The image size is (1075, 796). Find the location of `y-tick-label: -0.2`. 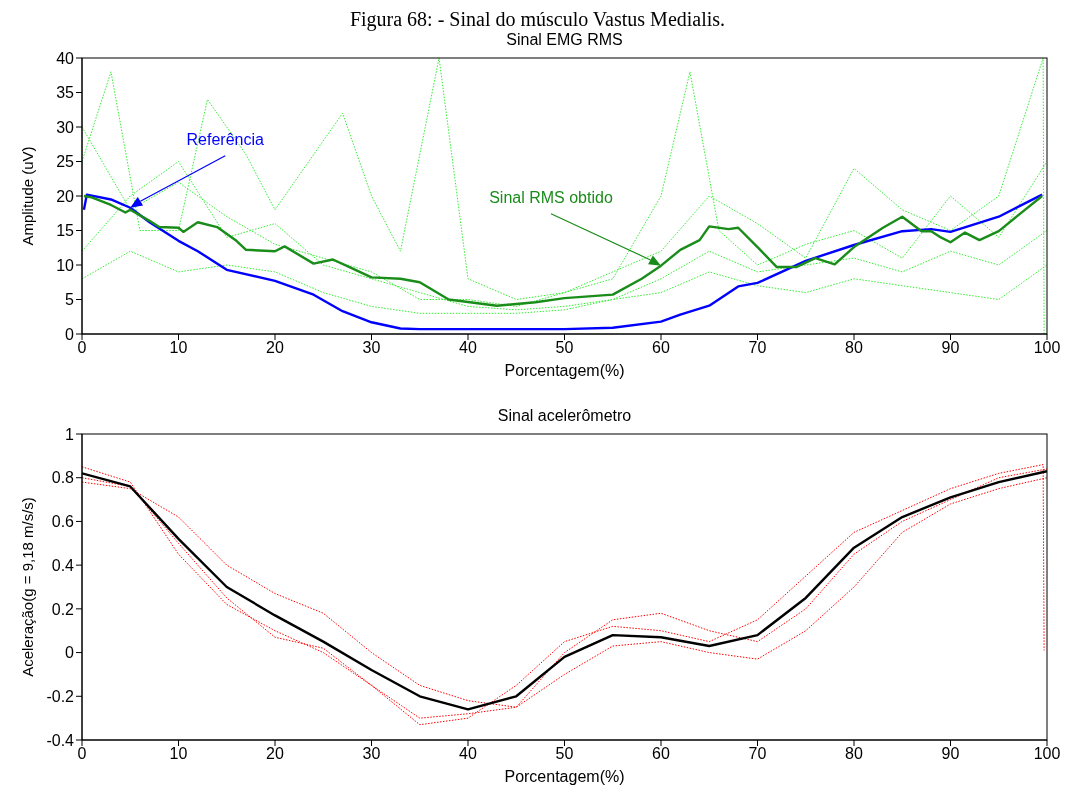

y-tick-label: -0.2 is located at coordinates (60, 696).